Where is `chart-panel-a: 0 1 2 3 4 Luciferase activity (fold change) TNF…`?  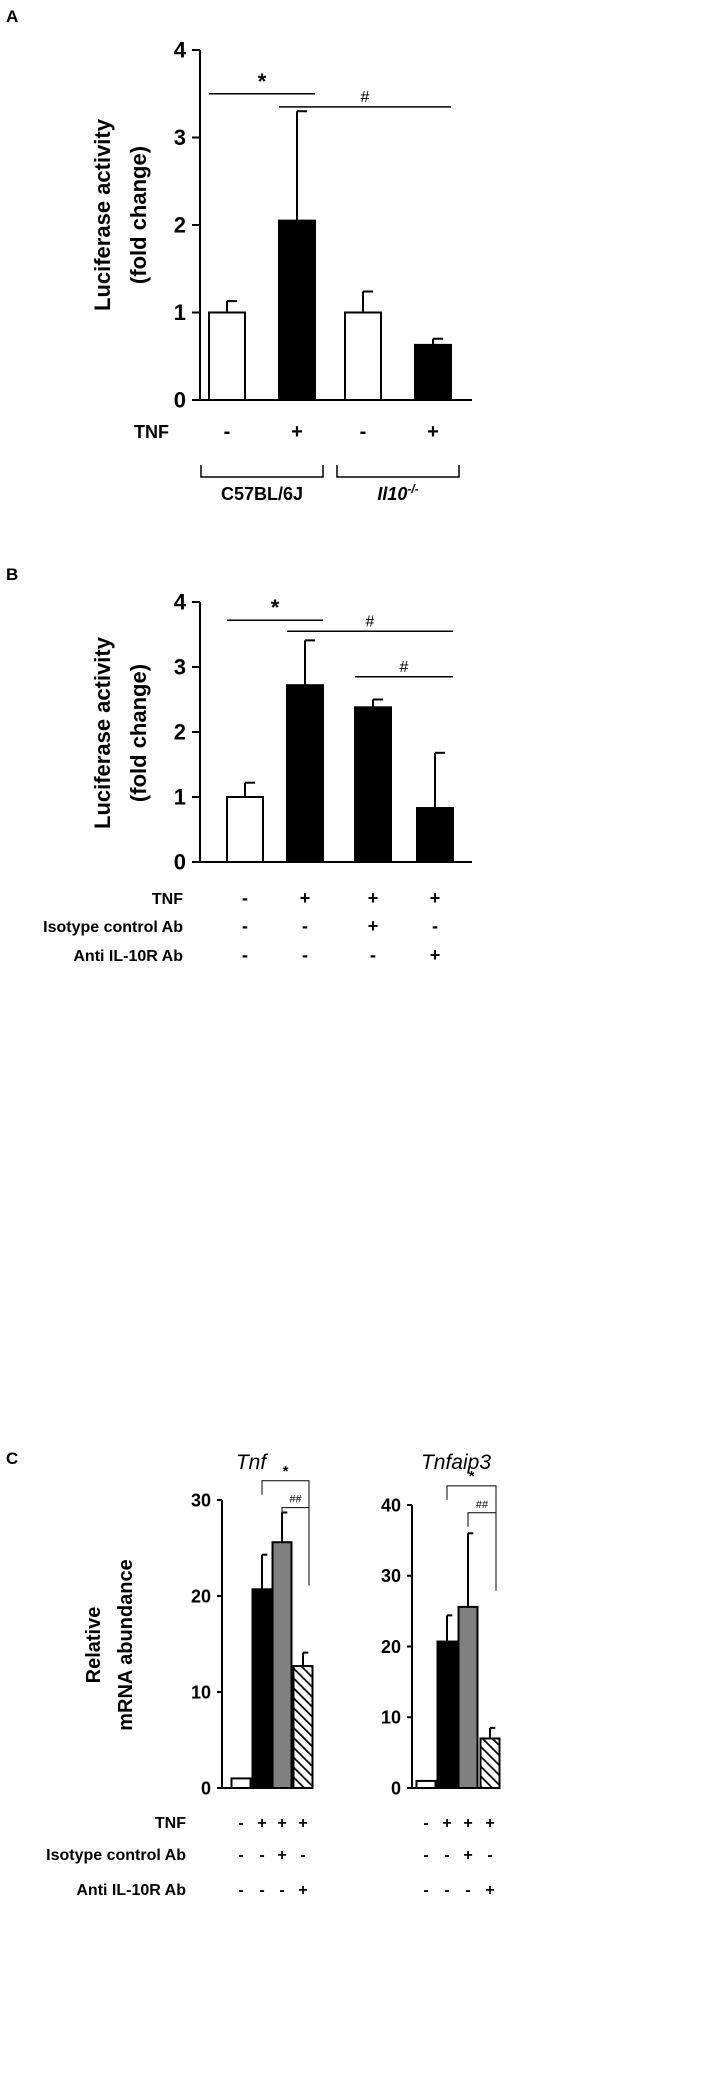 chart-panel-a: 0 1 2 3 4 Luciferase activity (fold change) TNF… is located at coordinates (281, 271).